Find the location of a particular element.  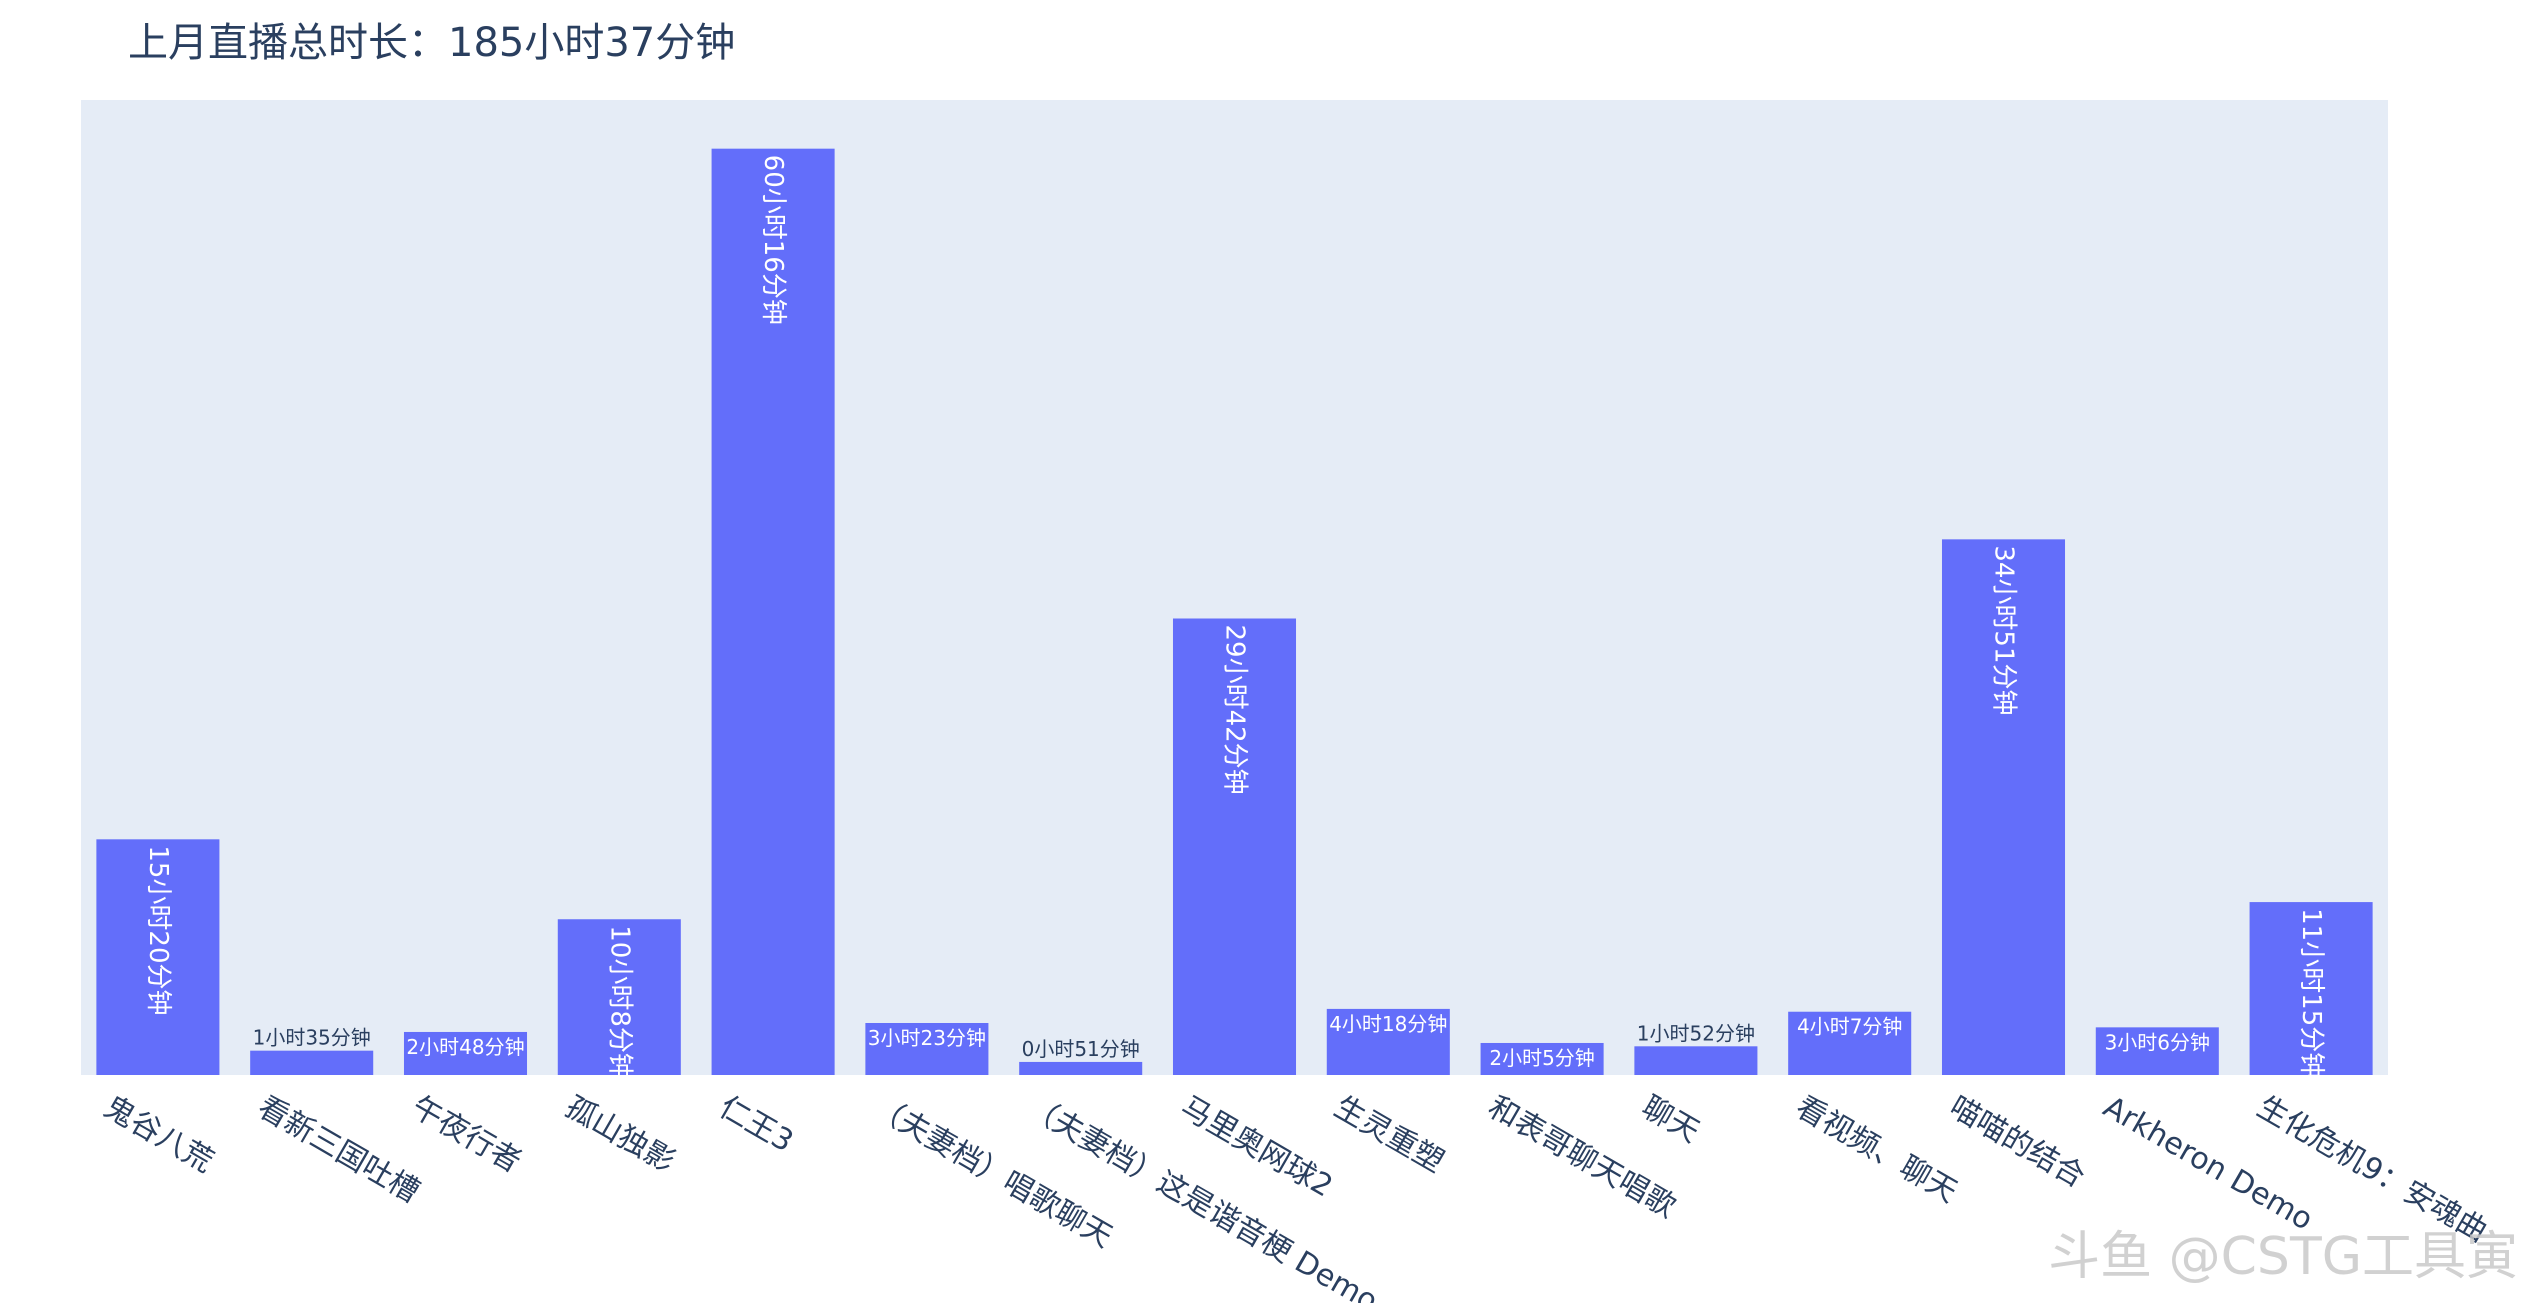

x-tick-label-4: 仁王3 is located at coordinates (756, 1125).